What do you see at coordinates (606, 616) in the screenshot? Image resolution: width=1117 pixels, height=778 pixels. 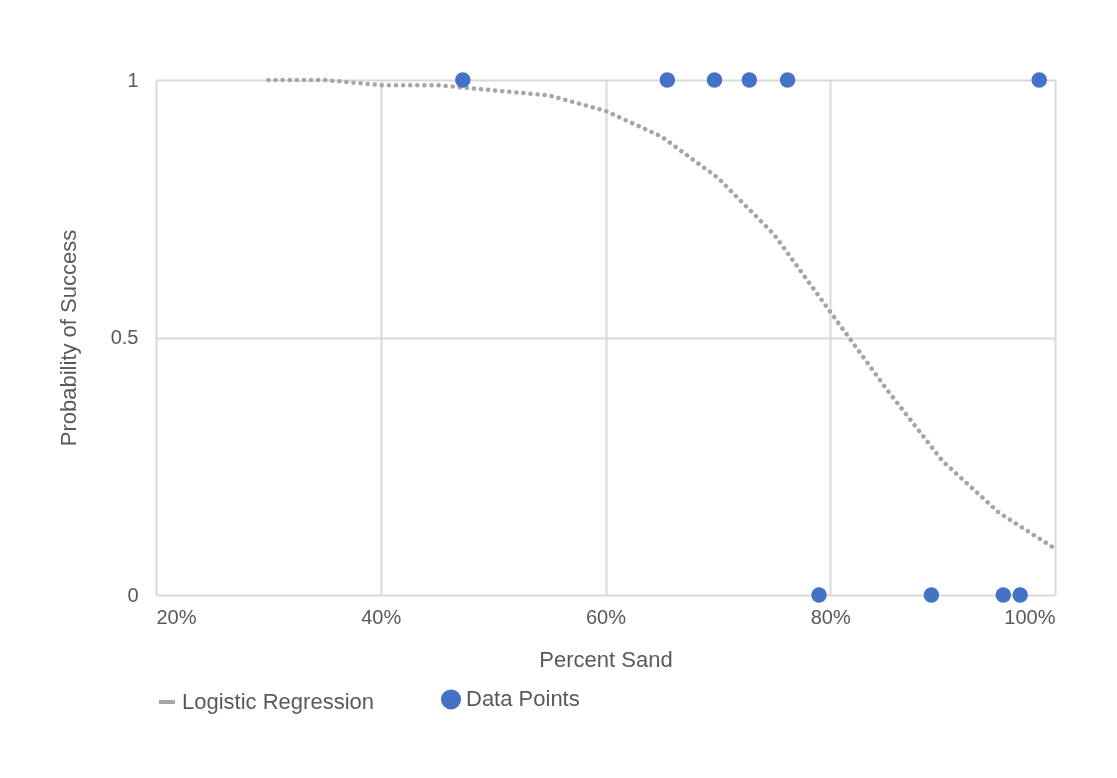 I see `x-tick-label: 60%` at bounding box center [606, 616].